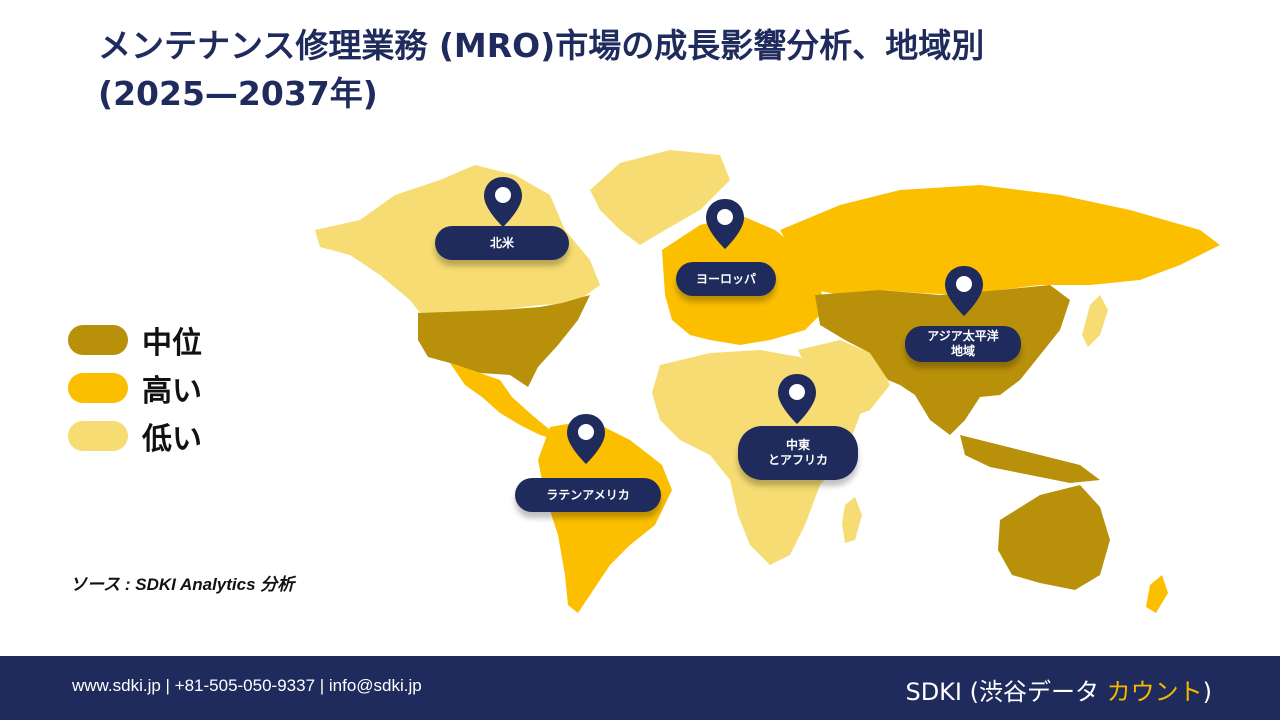  Describe the element at coordinates (797, 460) in the screenshot. I see `region-label-text: とアフリカ` at that location.